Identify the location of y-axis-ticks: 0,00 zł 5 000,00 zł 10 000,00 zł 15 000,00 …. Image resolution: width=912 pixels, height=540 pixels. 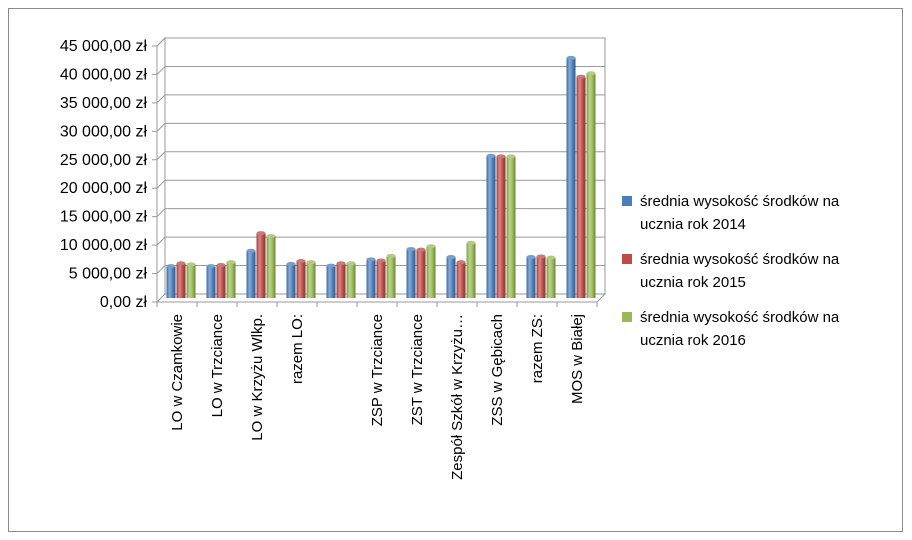
(108, 174).